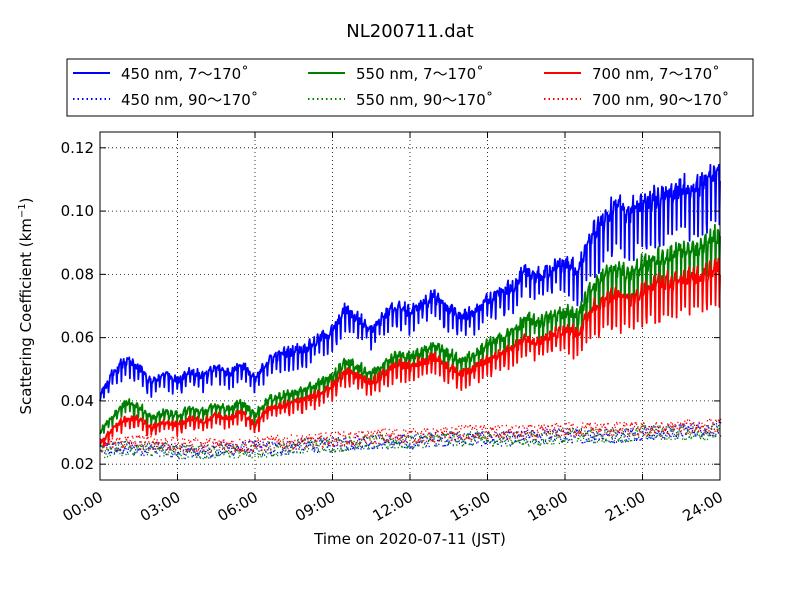  I want to click on y-tick-label: 0.10, so click(77, 211).